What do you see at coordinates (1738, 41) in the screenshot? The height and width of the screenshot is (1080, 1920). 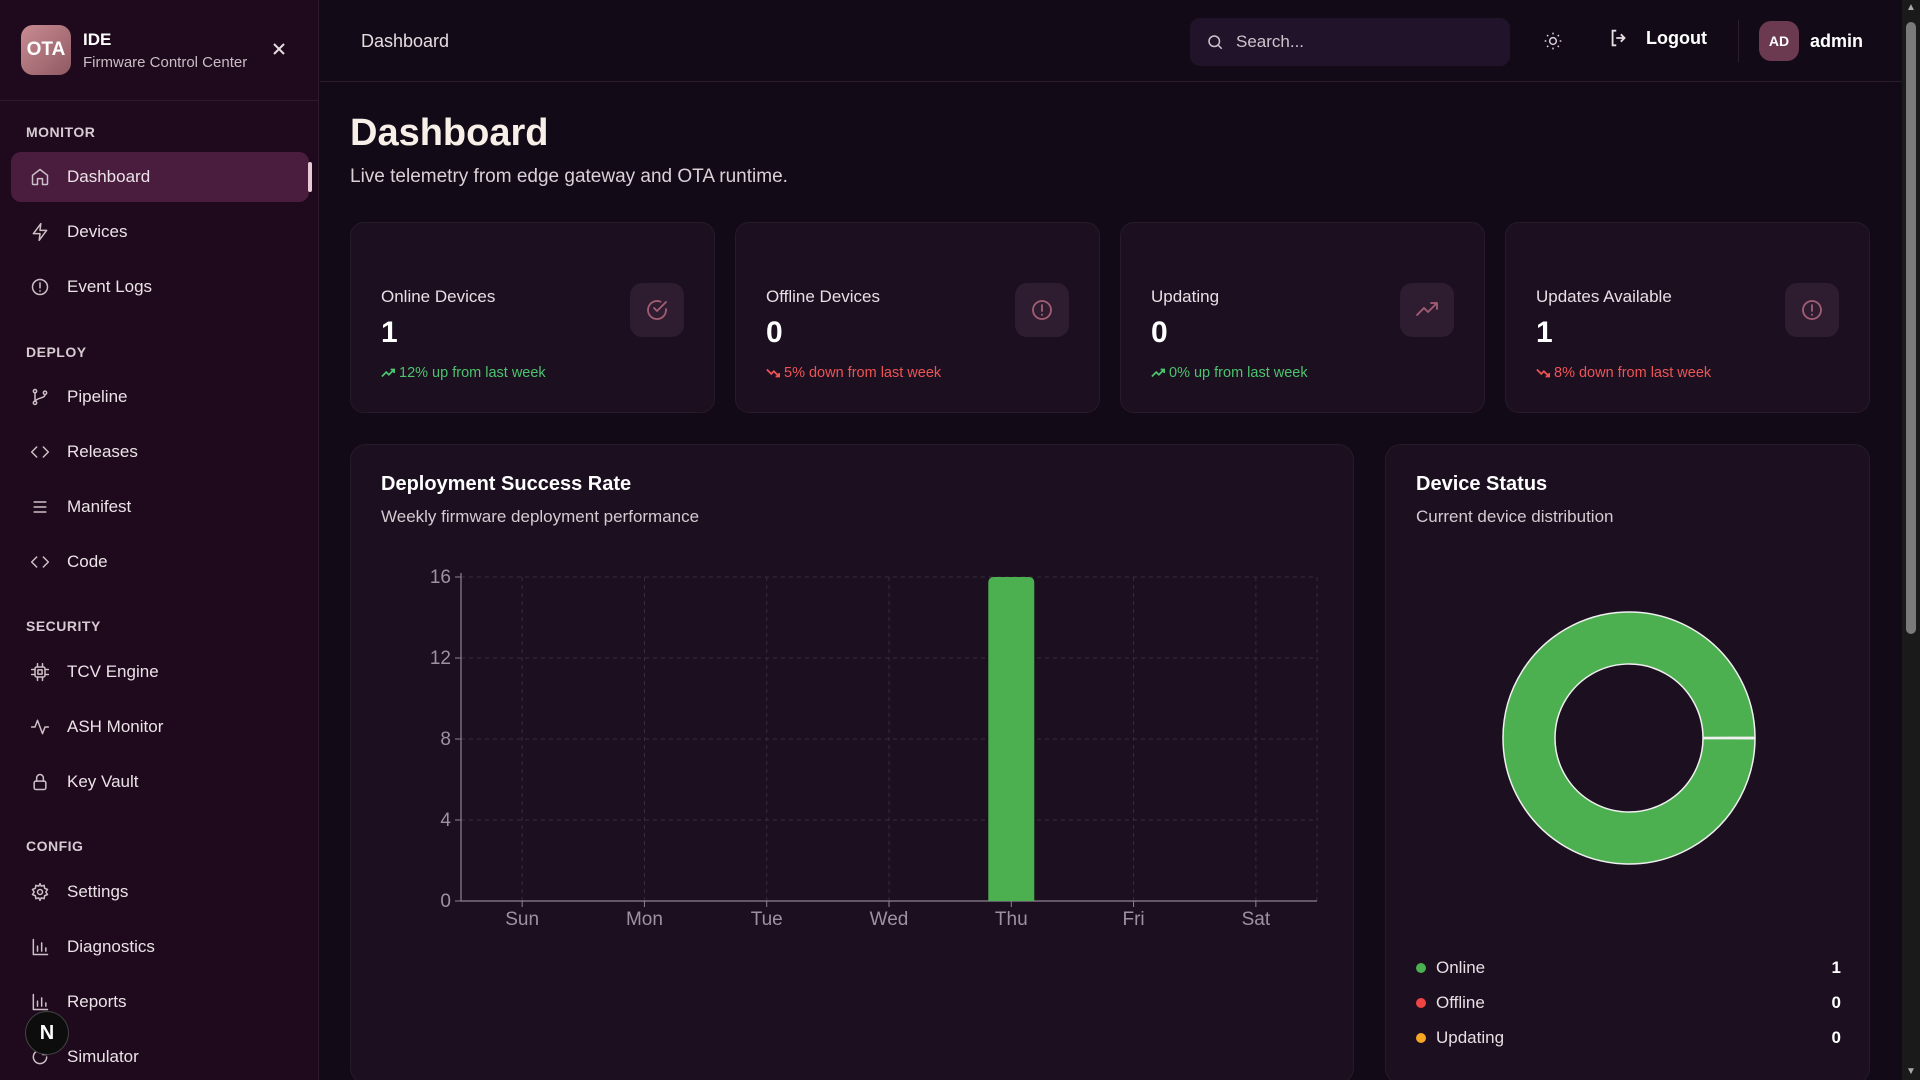 I see `topbar-divider` at bounding box center [1738, 41].